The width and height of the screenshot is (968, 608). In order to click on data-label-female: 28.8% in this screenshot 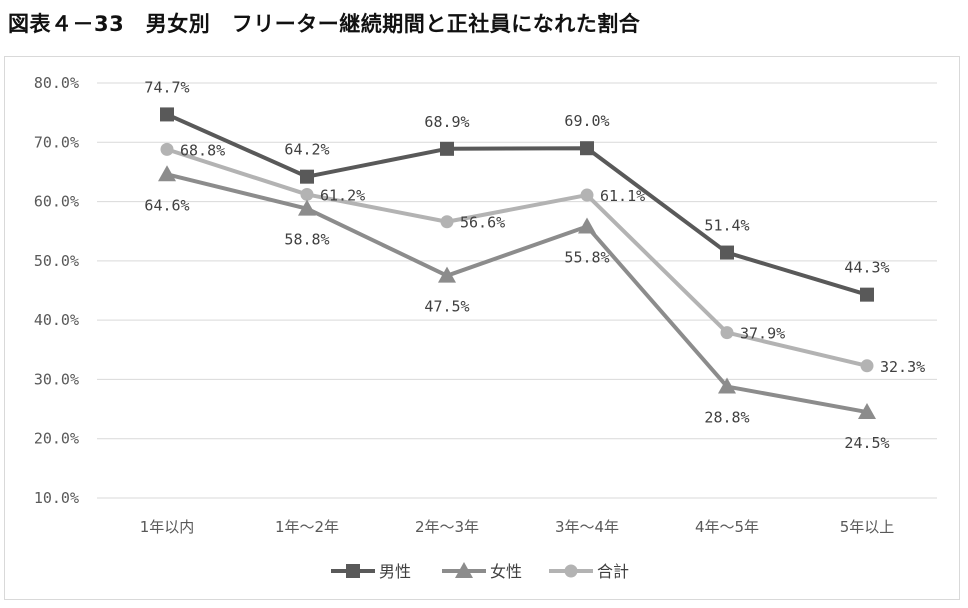, I will do `click(726, 418)`.